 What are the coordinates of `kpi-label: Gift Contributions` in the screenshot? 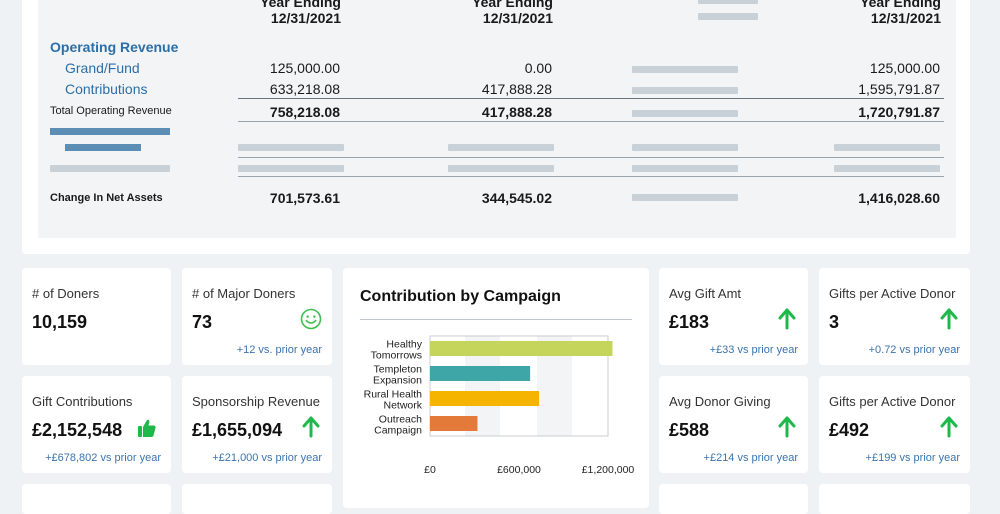 It's located at (82, 401).